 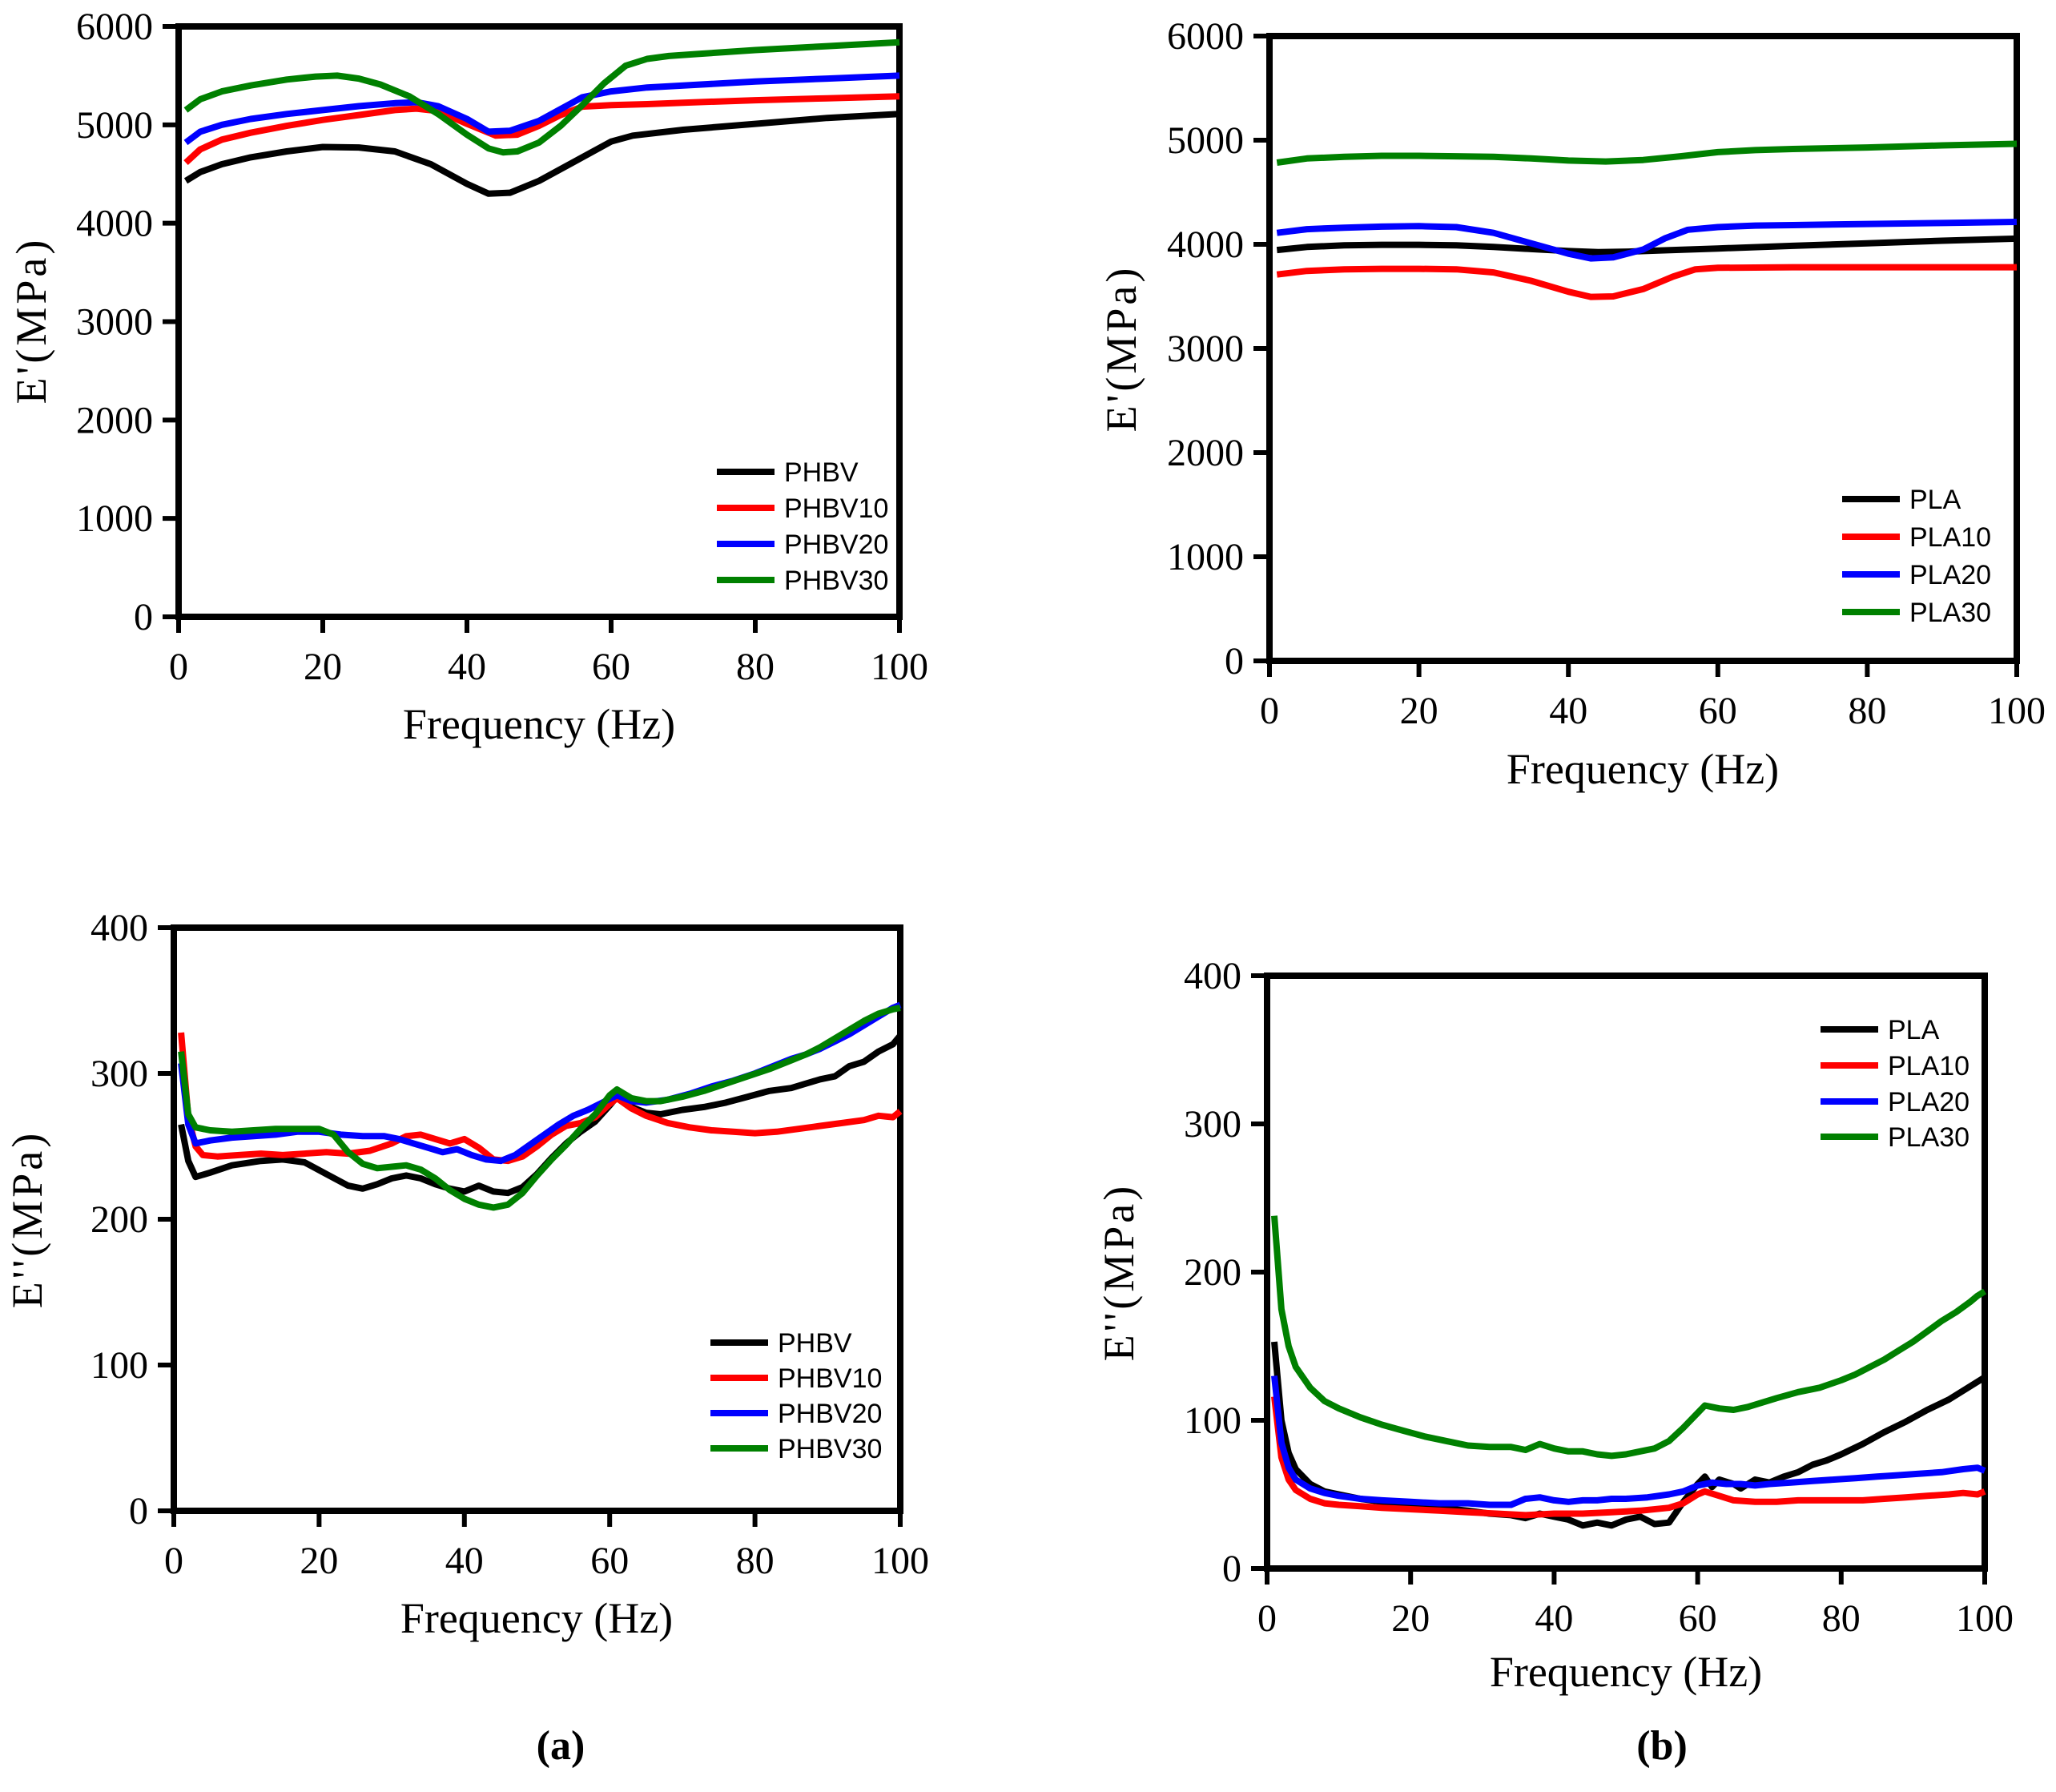 What do you see at coordinates (119, 1365) in the screenshot?
I see `phbv-loss-chart-ytick-label: 100` at bounding box center [119, 1365].